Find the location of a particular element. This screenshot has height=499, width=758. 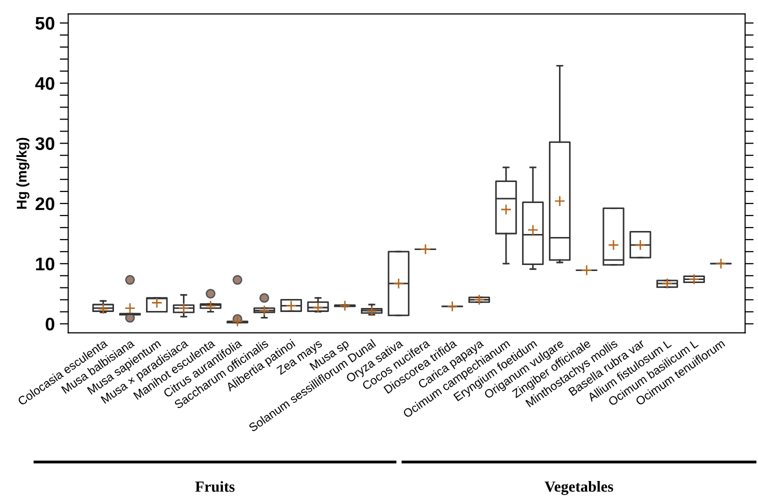

text: Fruits is located at coordinates (215, 486).